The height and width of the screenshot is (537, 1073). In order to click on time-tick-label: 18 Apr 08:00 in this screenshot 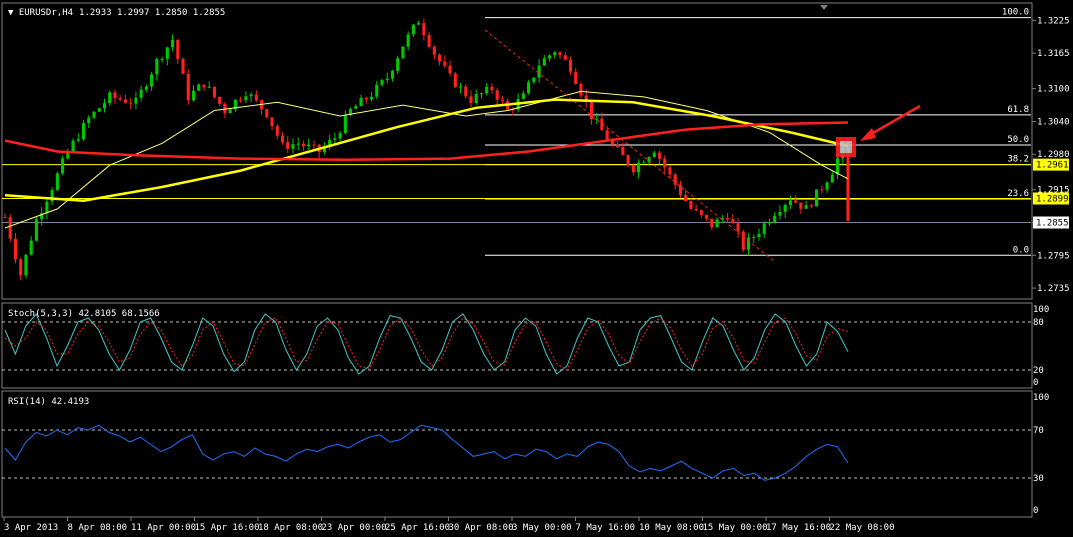, I will do `click(290, 528)`.